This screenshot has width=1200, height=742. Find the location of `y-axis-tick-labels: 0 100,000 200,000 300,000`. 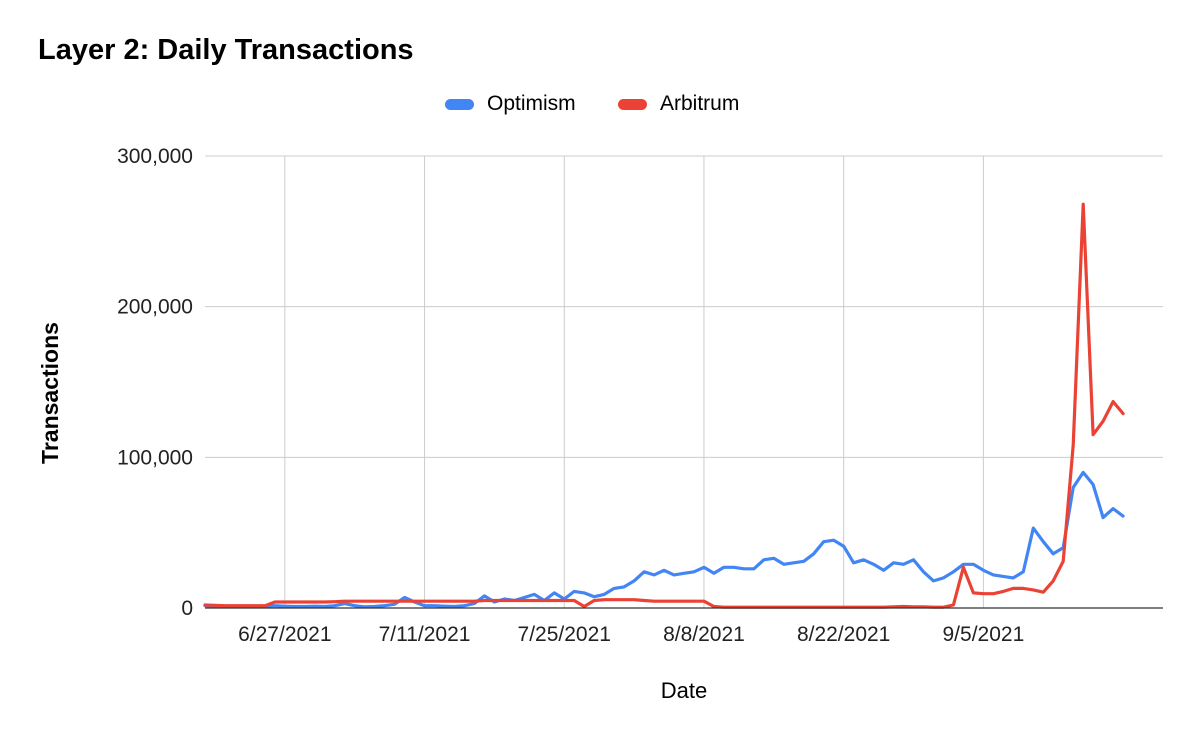

y-axis-tick-labels: 0 100,000 200,000 300,000 is located at coordinates (155, 382).